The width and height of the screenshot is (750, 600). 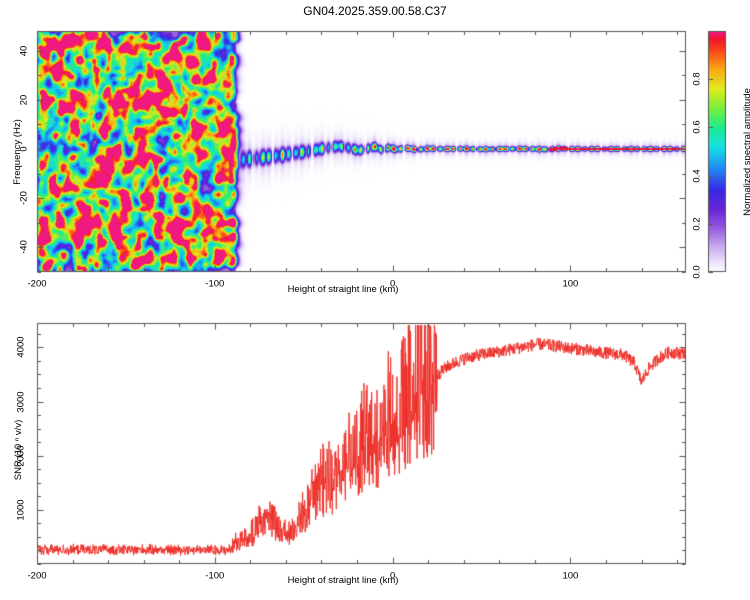 I want to click on snr-ytick-3: 4000, so click(x=21, y=347).